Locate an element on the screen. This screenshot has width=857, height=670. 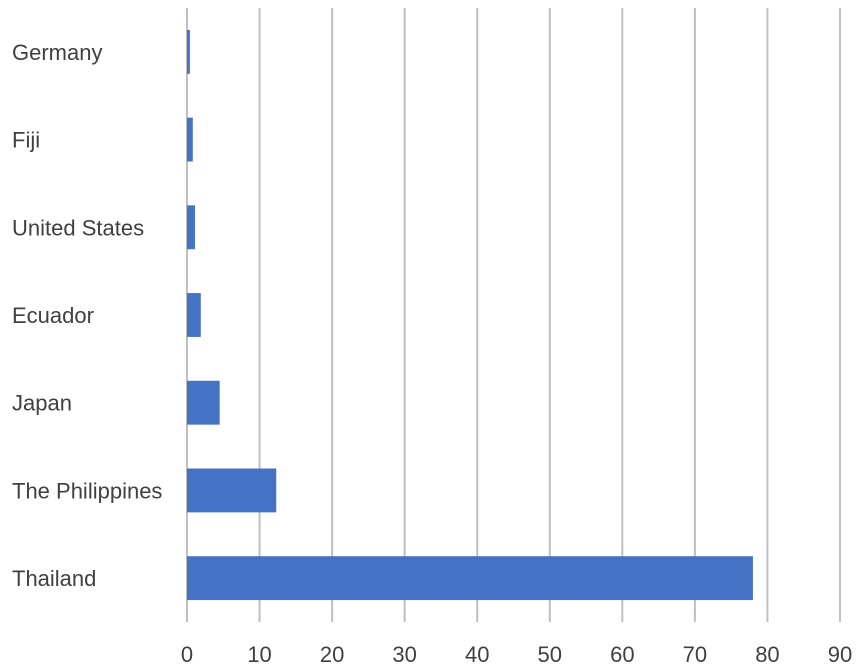
x-tick-label: 30 is located at coordinates (404, 654).